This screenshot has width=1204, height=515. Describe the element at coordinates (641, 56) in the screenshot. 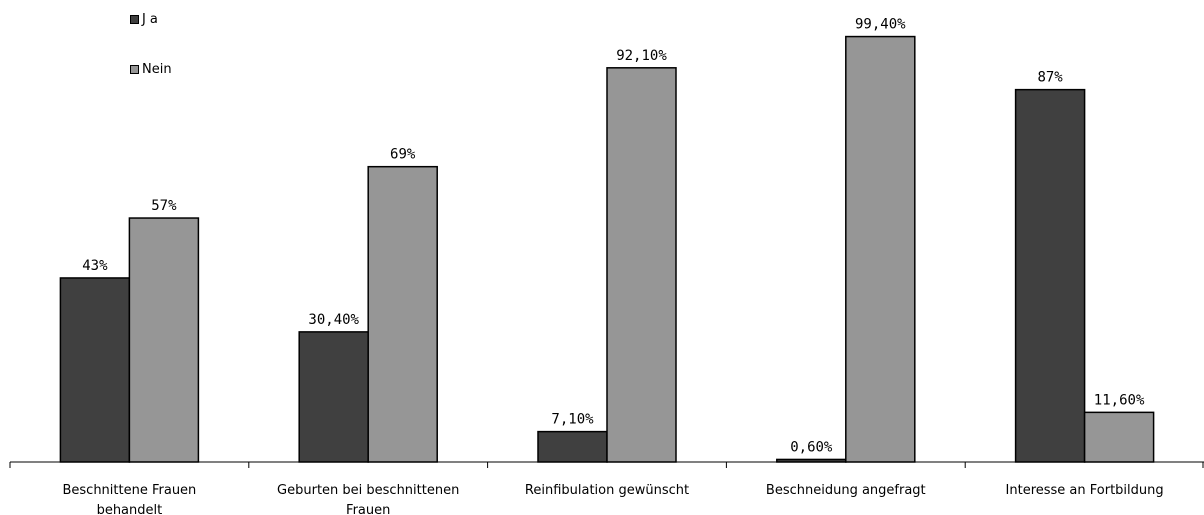

I see `data-label-nein-2: 92,10%` at that location.